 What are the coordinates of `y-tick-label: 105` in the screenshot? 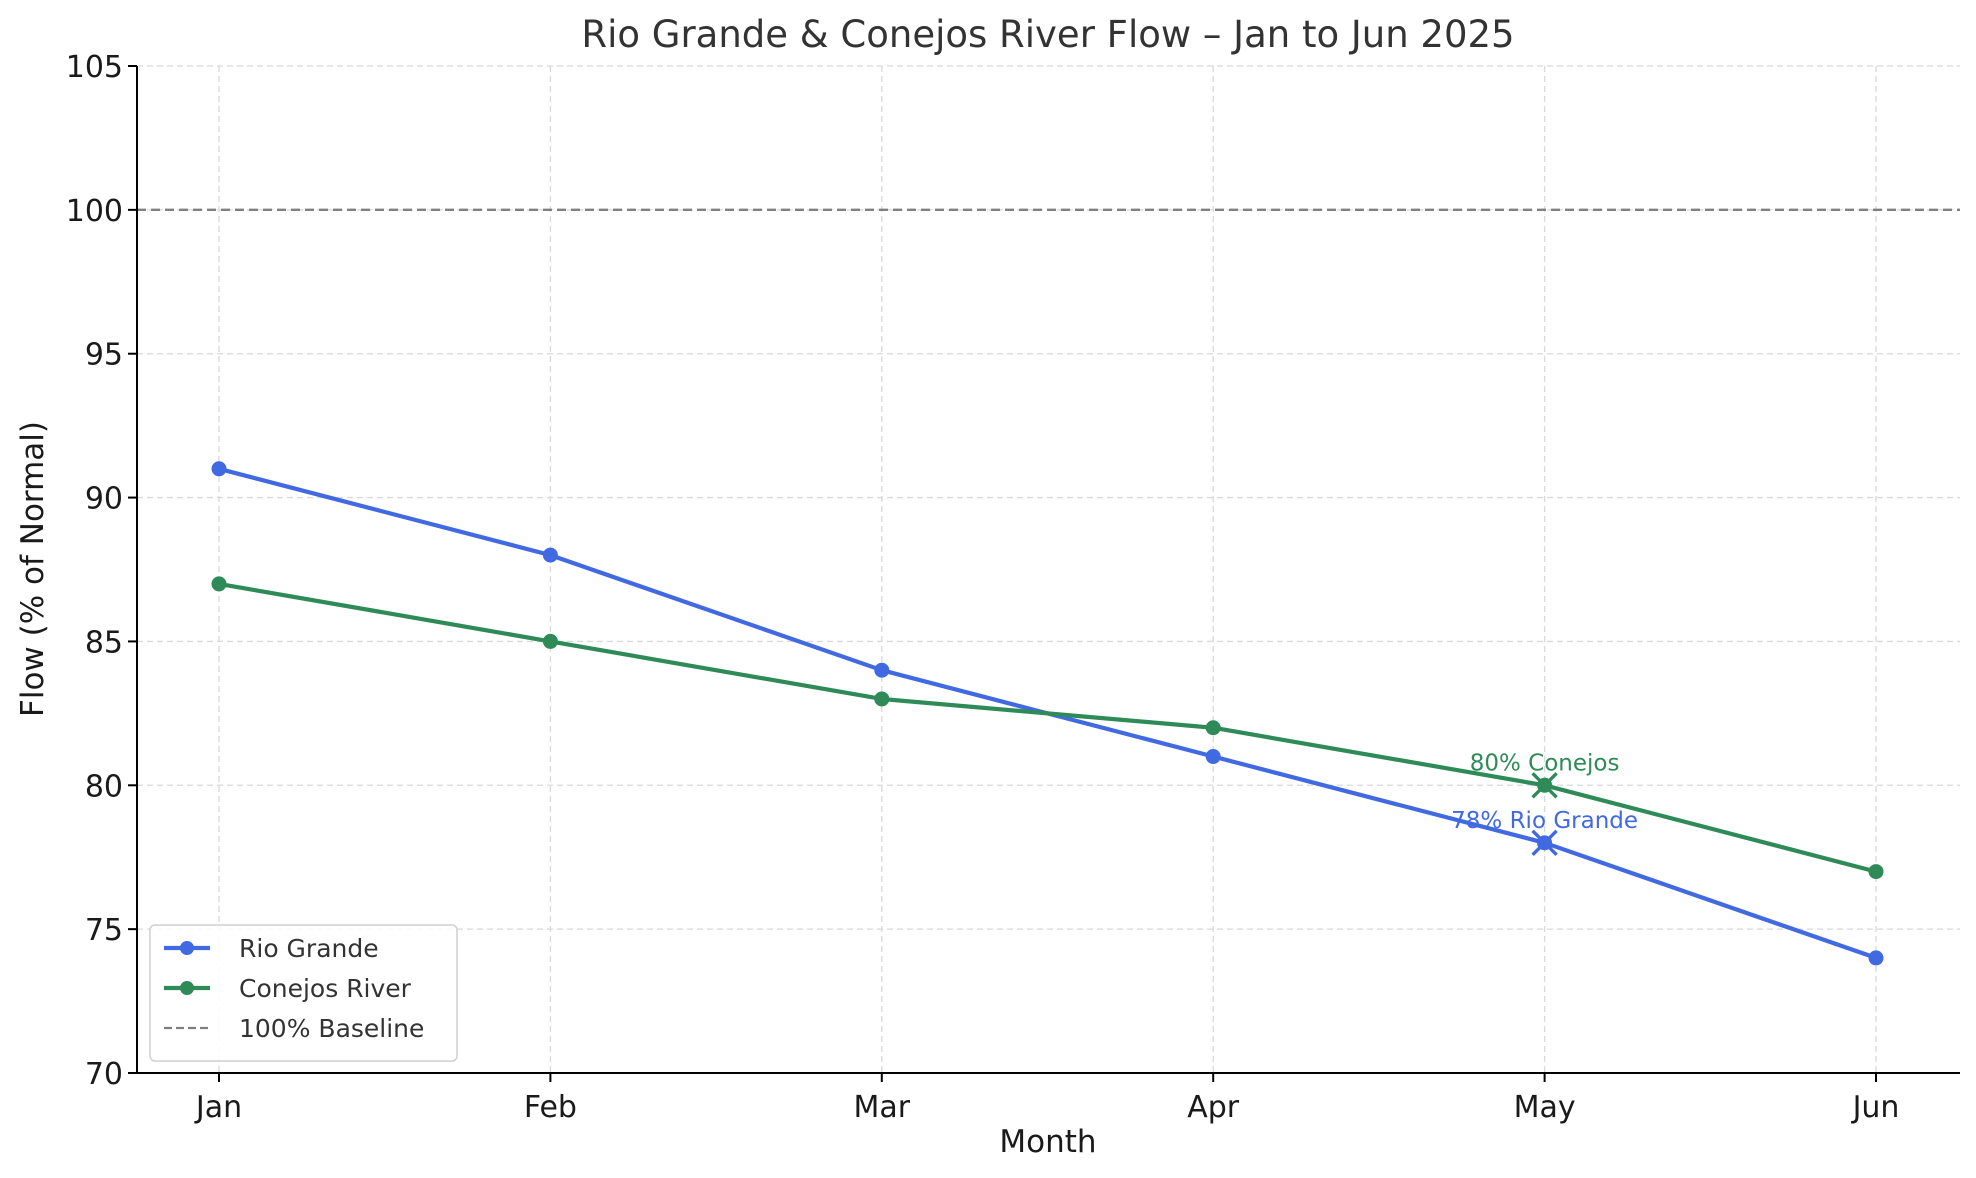 It's located at (94, 67).